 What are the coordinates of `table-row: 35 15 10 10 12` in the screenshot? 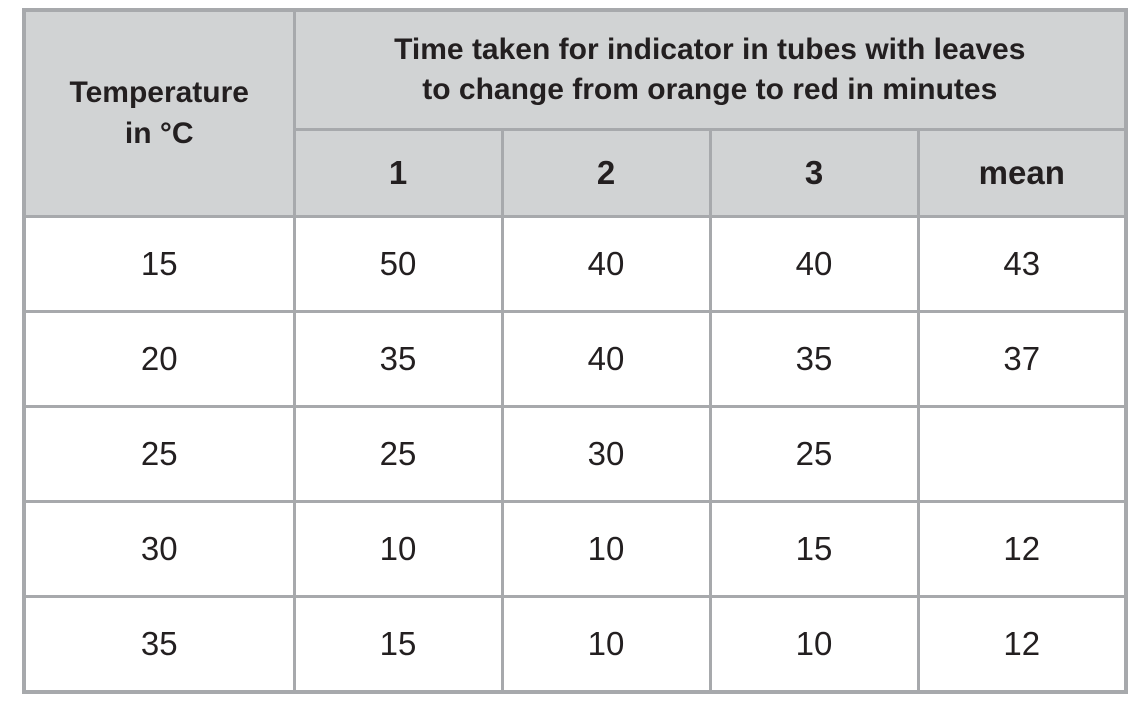 It's located at (575, 644).